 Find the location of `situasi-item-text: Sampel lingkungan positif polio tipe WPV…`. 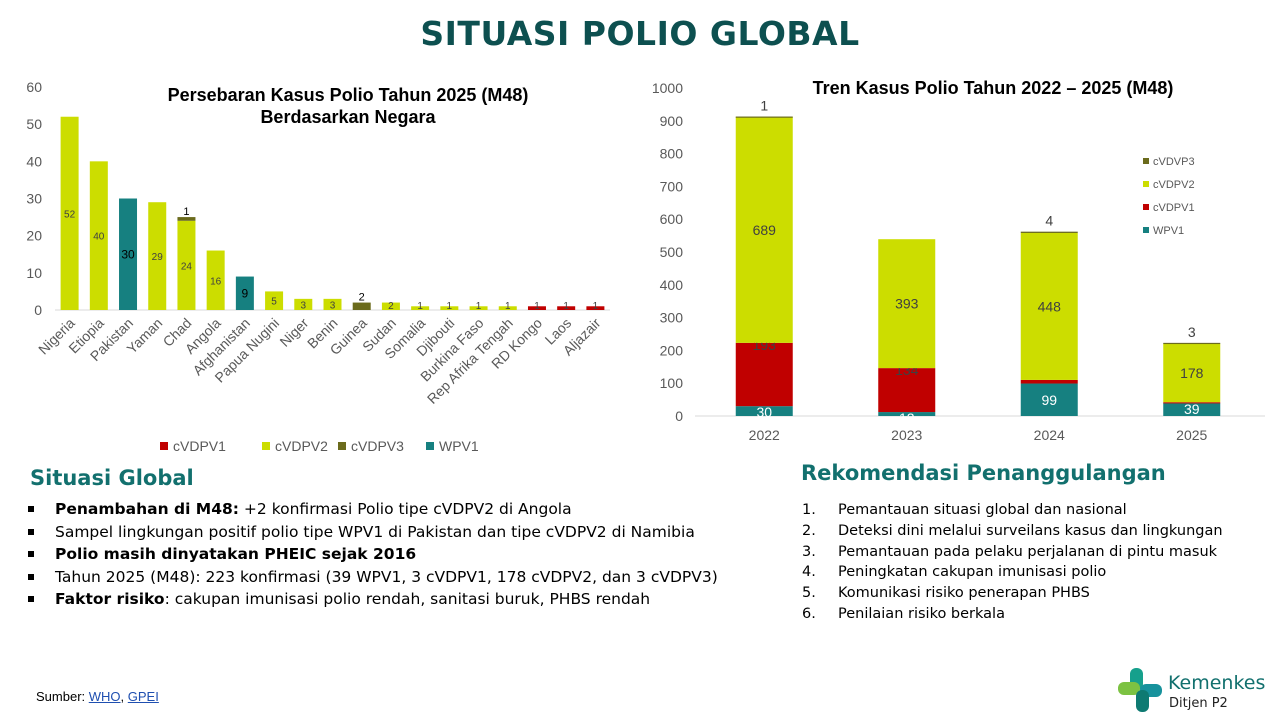

situasi-item-text: Sampel lingkungan positif polio tipe WPV… is located at coordinates (375, 531).